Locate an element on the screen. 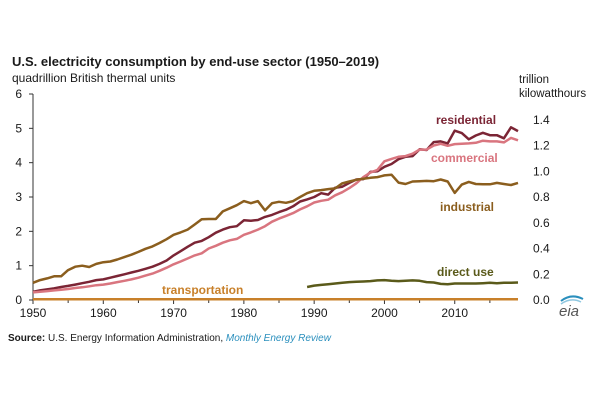 Image resolution: width=600 pixels, height=400 pixels. y2-tick-label: 1.4 is located at coordinates (541, 120).